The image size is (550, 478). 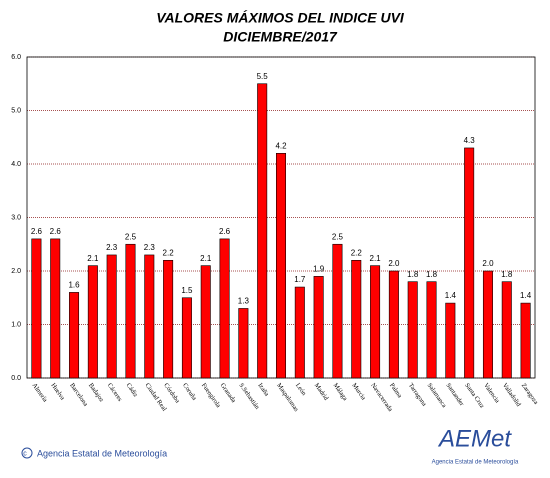 I want to click on y-tick-label: 4.0, so click(x=16, y=164).